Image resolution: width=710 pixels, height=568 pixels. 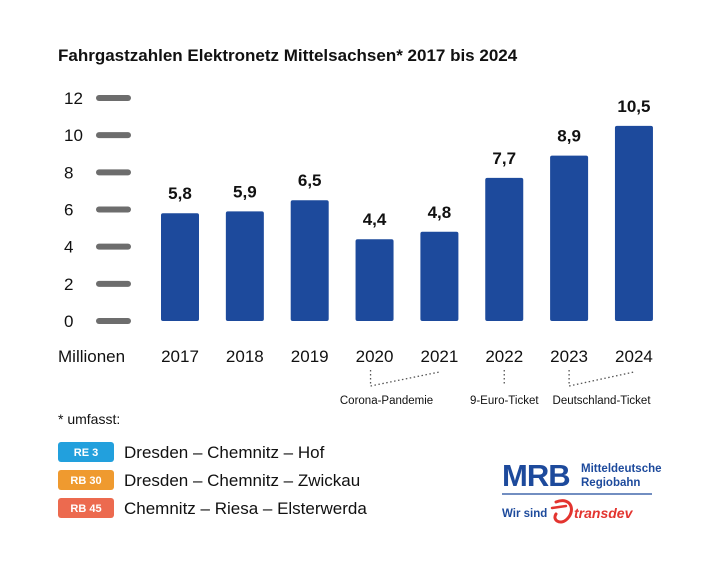 What do you see at coordinates (504, 356) in the screenshot?
I see `x-tick-2022: 2022` at bounding box center [504, 356].